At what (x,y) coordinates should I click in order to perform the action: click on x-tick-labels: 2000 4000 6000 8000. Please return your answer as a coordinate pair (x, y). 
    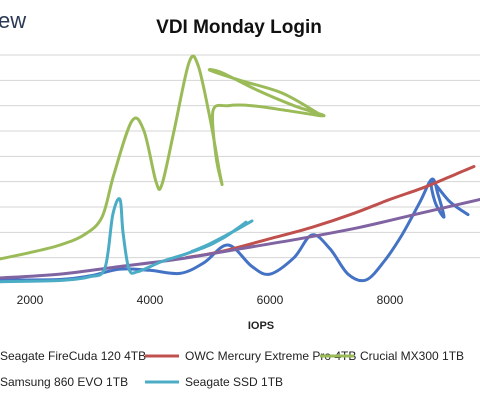
    Looking at the image, I should click on (210, 300).